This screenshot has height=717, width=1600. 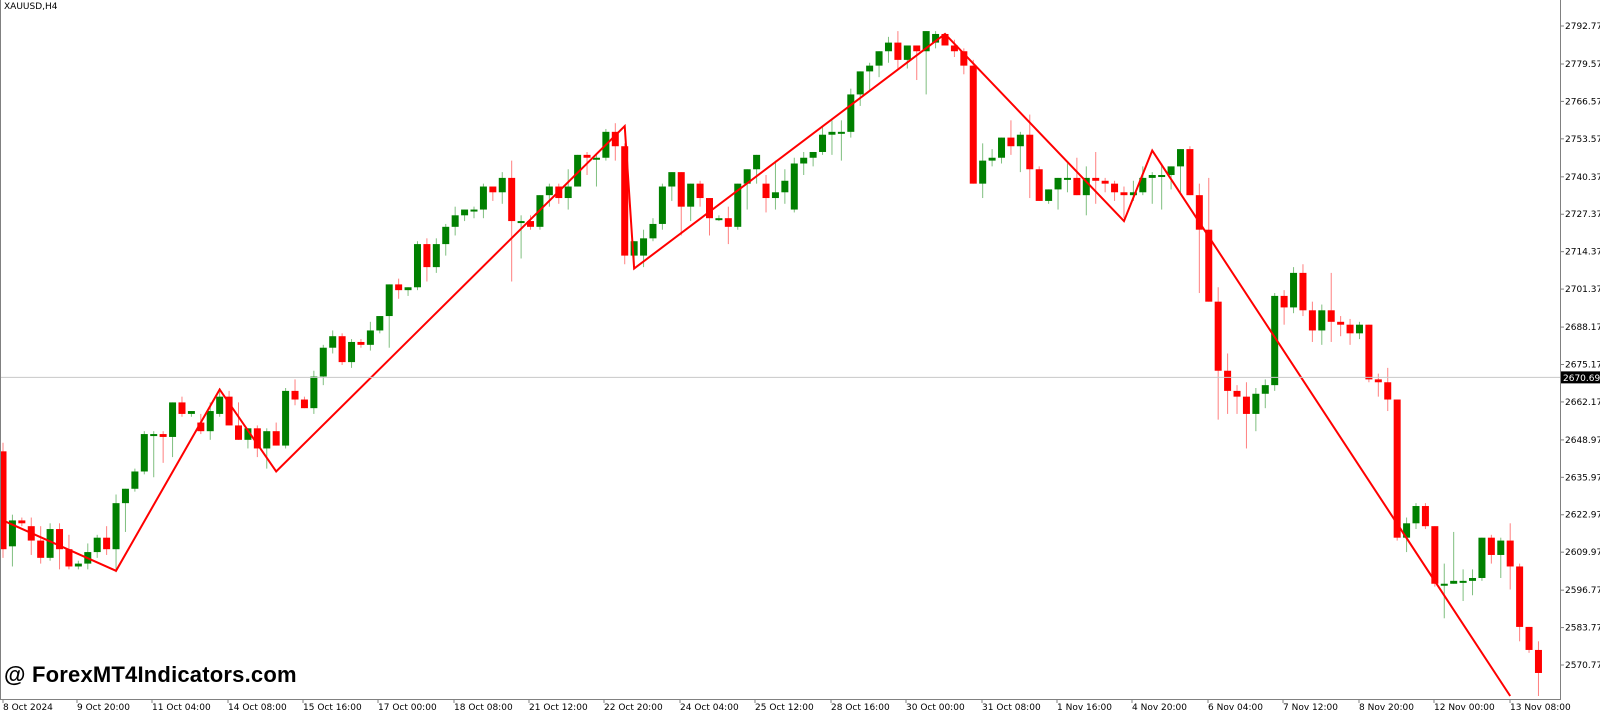 I want to click on time-tick-label: 8 Nov 20:00, so click(x=1386, y=708).